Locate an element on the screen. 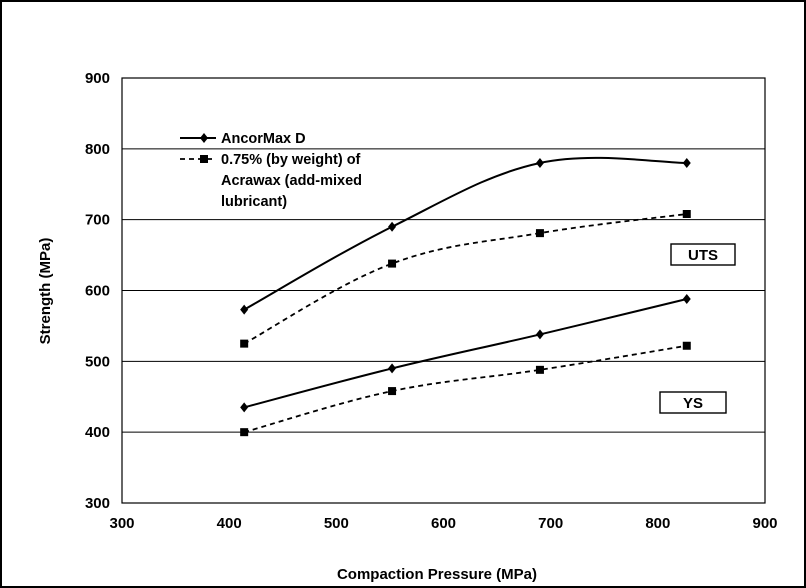 This screenshot has height=588, width=806. series-ys-ancormax is located at coordinates (465, 353).